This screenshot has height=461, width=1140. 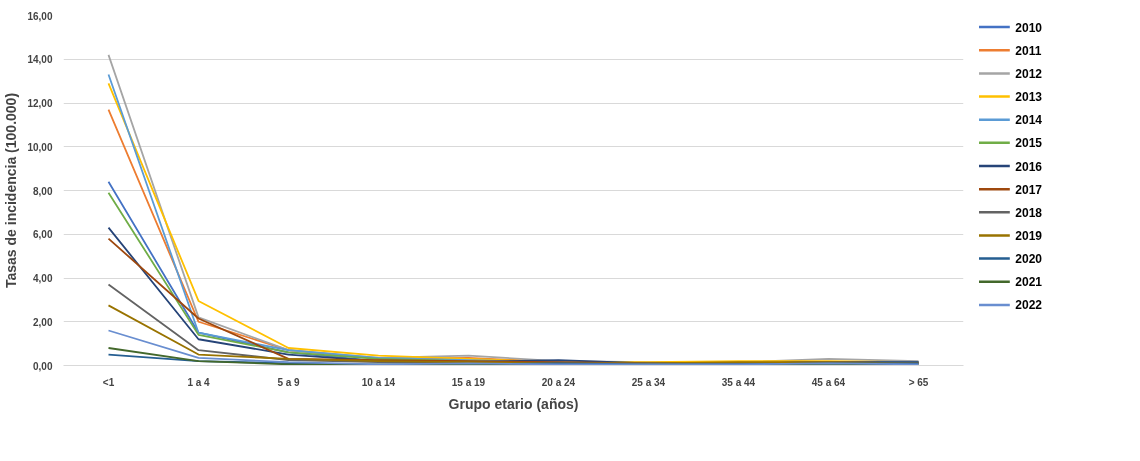 I want to click on y-tick-label: 2,00, so click(x=43, y=322).